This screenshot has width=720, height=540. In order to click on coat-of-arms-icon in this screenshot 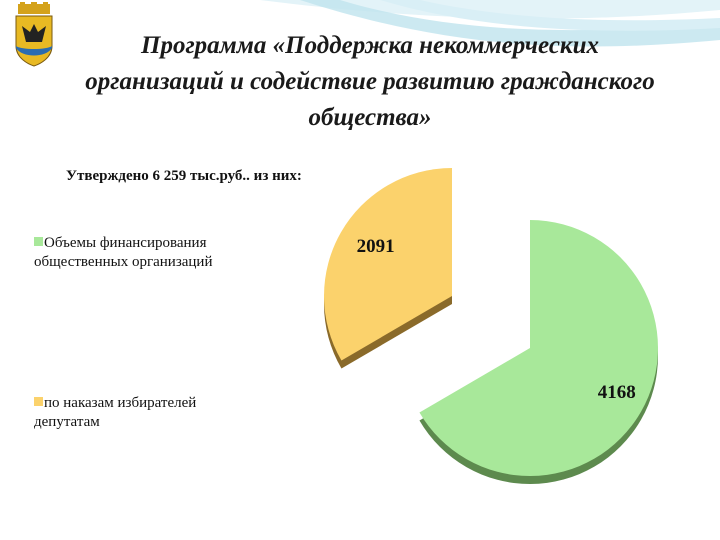, I will do `click(34, 34)`.